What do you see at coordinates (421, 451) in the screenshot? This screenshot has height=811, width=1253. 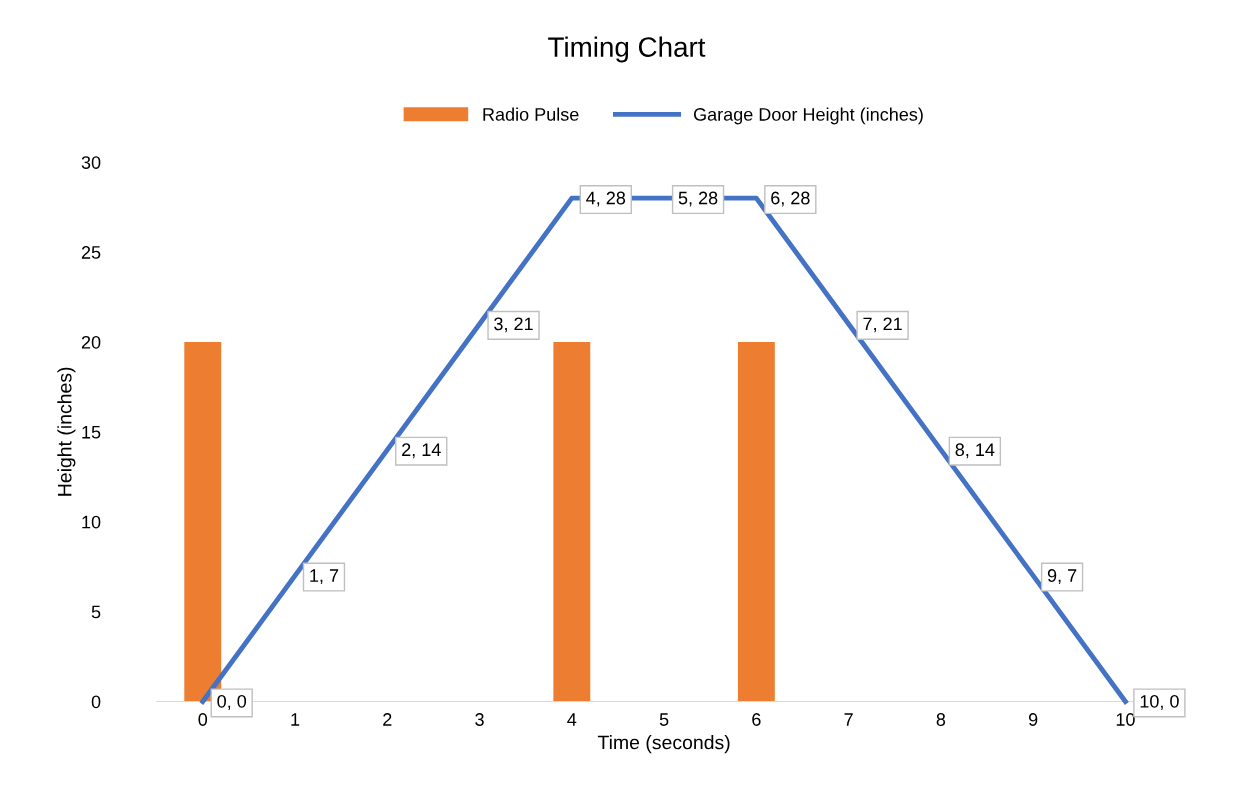 I see `data-label: 2, 14` at bounding box center [421, 451].